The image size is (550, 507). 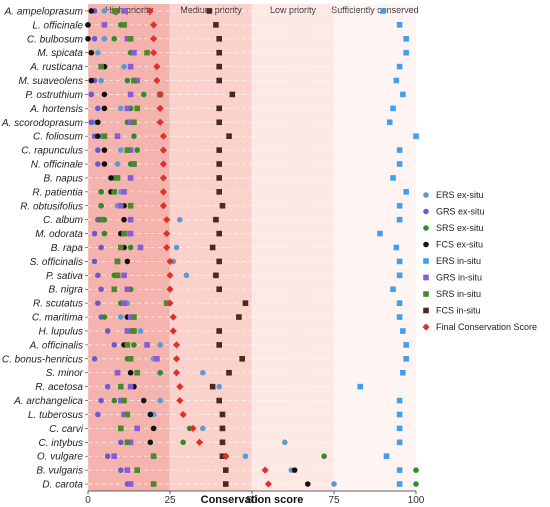 What do you see at coordinates (54, 95) in the screenshot?
I see `species-label: P. ostruthium` at bounding box center [54, 95].